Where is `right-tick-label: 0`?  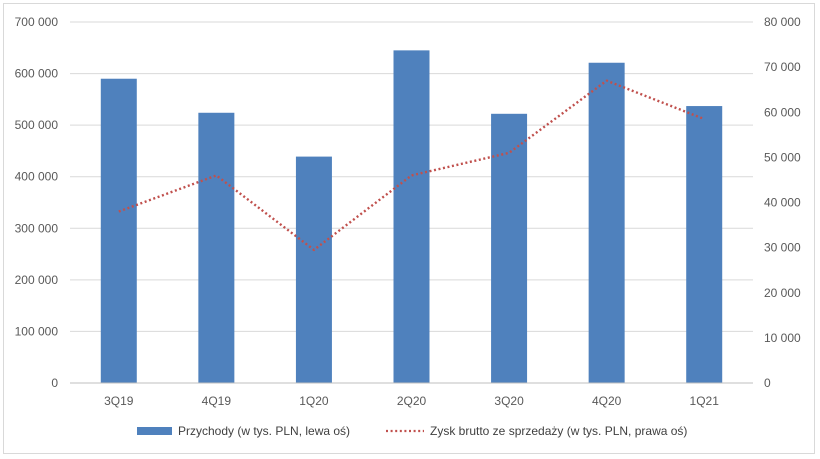 right-tick-label: 0 is located at coordinates (767, 383).